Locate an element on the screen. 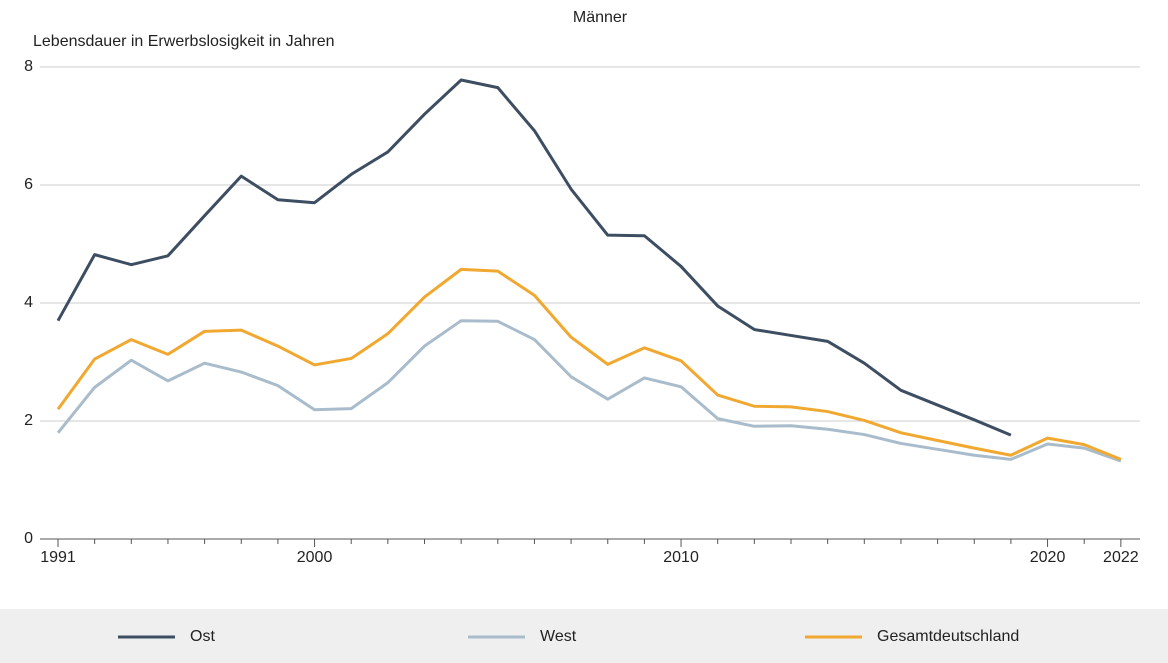  x-tick-label: 2022 is located at coordinates (1121, 557).